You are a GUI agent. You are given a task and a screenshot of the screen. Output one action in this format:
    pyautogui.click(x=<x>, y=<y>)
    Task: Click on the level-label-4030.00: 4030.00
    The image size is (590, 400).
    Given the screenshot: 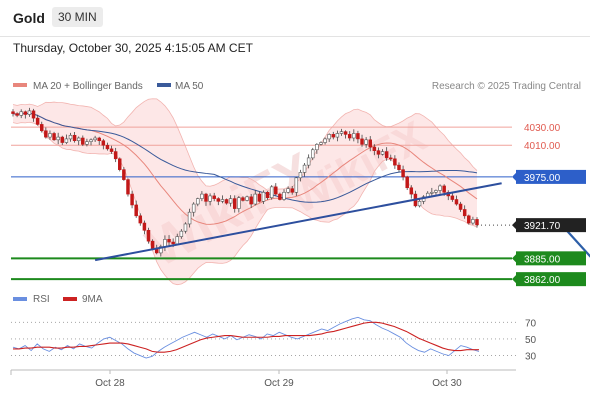 What is the action you would take?
    pyautogui.click(x=542, y=128)
    